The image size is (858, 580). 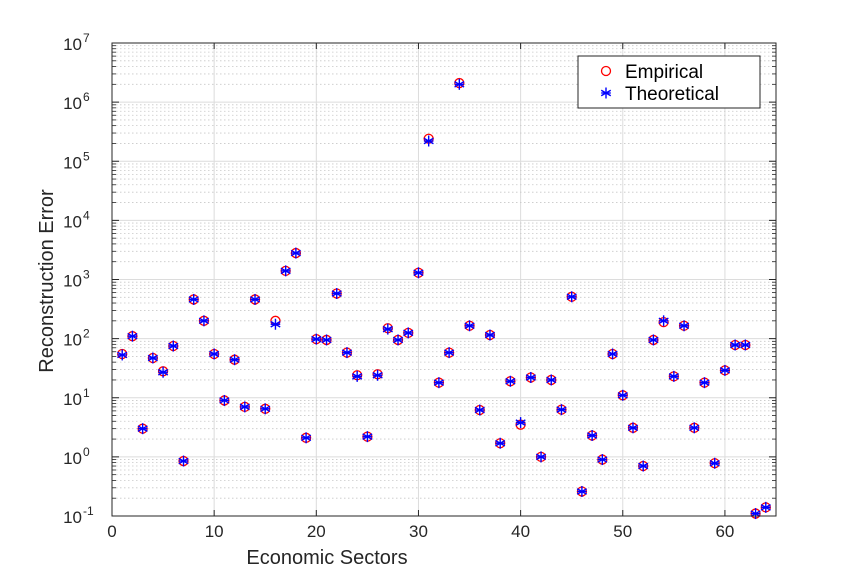 What do you see at coordinates (86, 452) in the screenshot?
I see `y-tick-exponent: 0` at bounding box center [86, 452].